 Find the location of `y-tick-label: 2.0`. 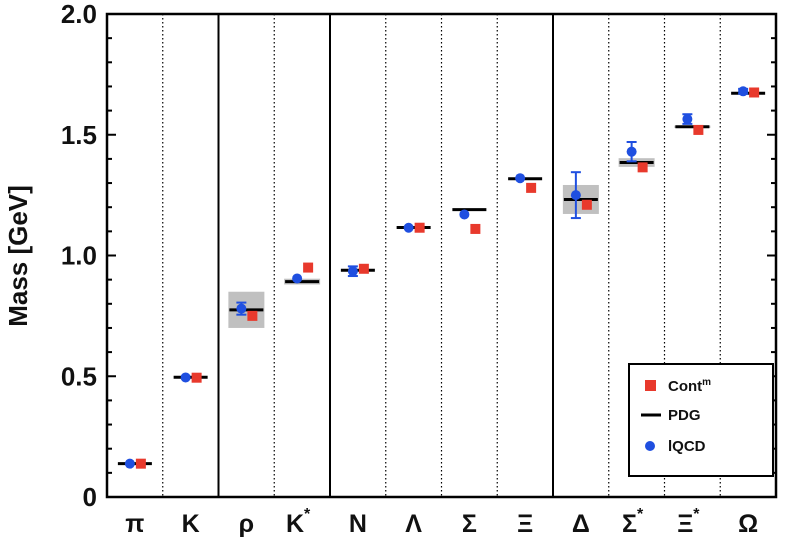

y-tick-label: 2.0 is located at coordinates (79, 14).